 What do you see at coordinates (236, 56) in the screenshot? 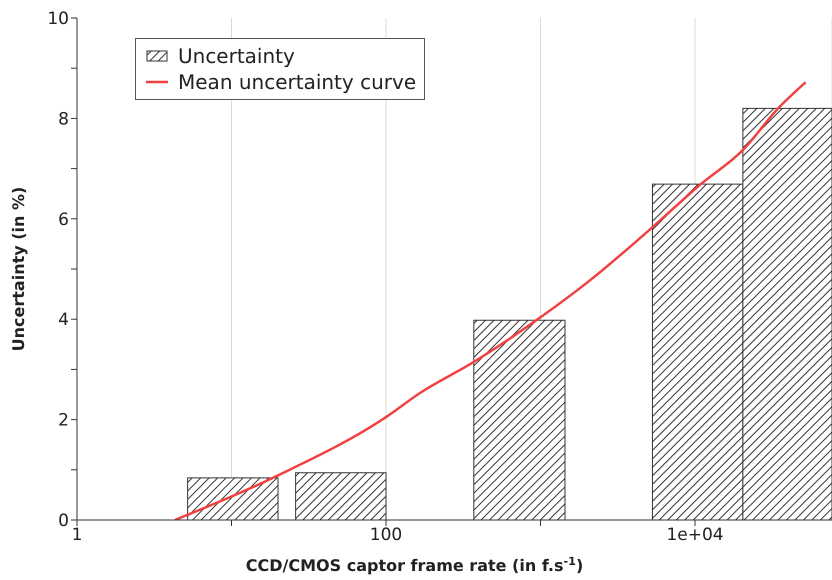
I see `legend-label: Uncertainty` at bounding box center [236, 56].